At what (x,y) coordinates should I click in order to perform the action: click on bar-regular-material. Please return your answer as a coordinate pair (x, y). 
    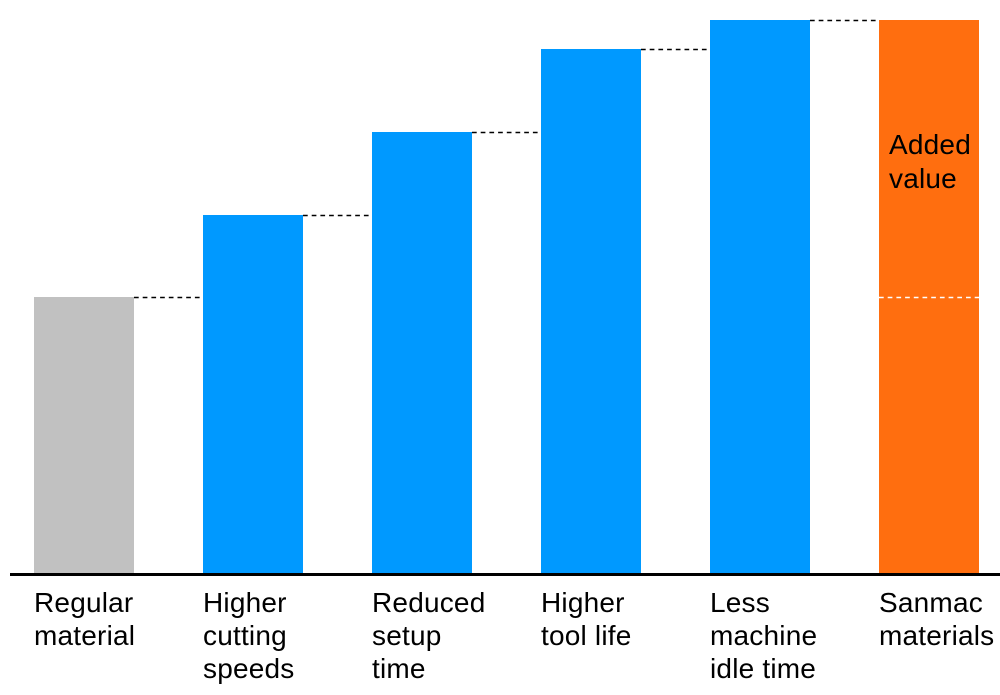
    Looking at the image, I should click on (84, 435).